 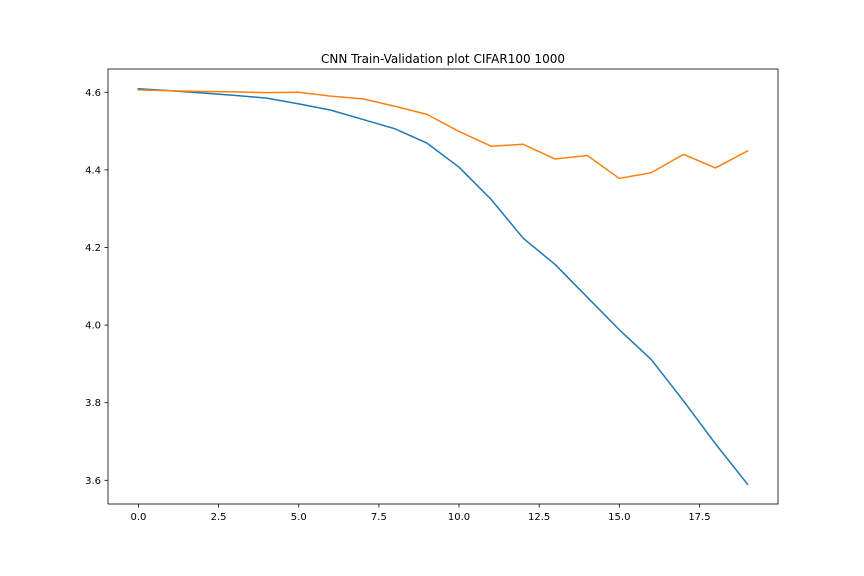 I want to click on x-tick-label: 0.0, so click(x=139, y=517).